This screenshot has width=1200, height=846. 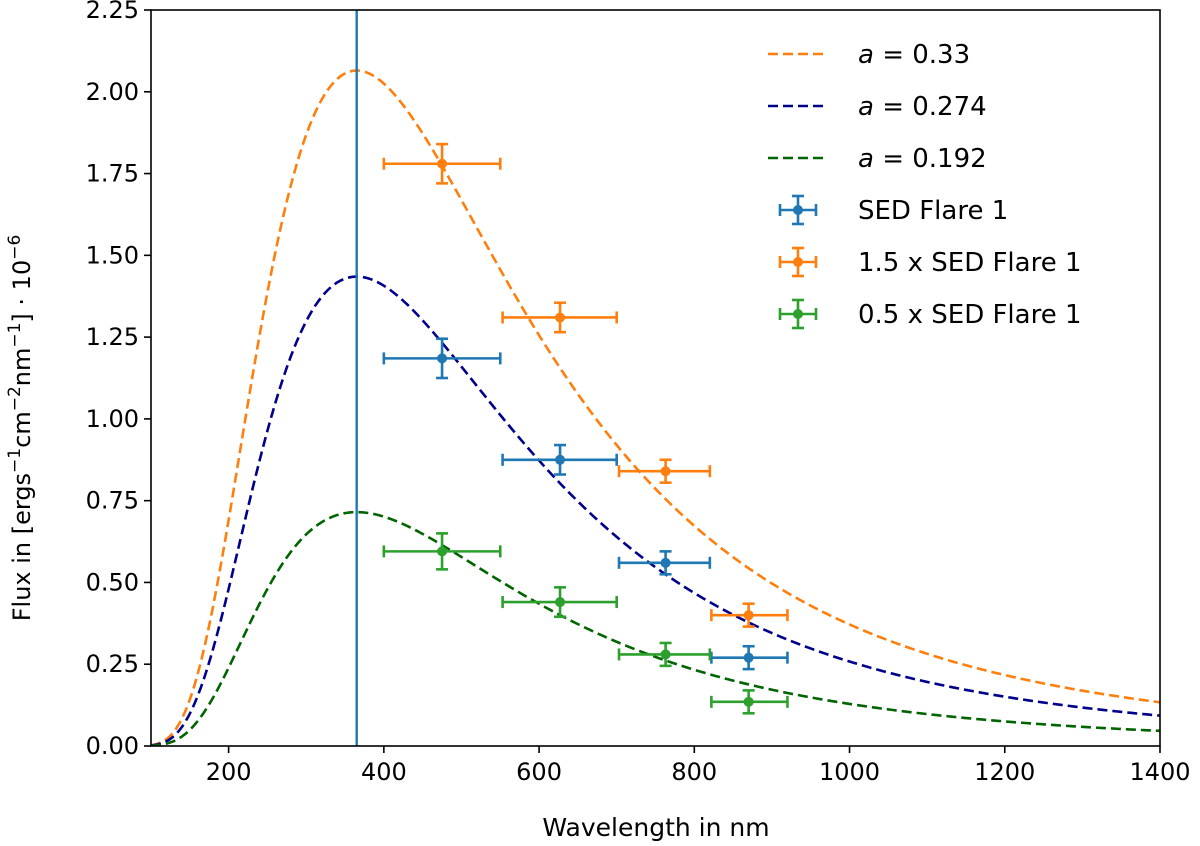 I want to click on y-tick-label-6: 1.50, so click(x=112, y=255).